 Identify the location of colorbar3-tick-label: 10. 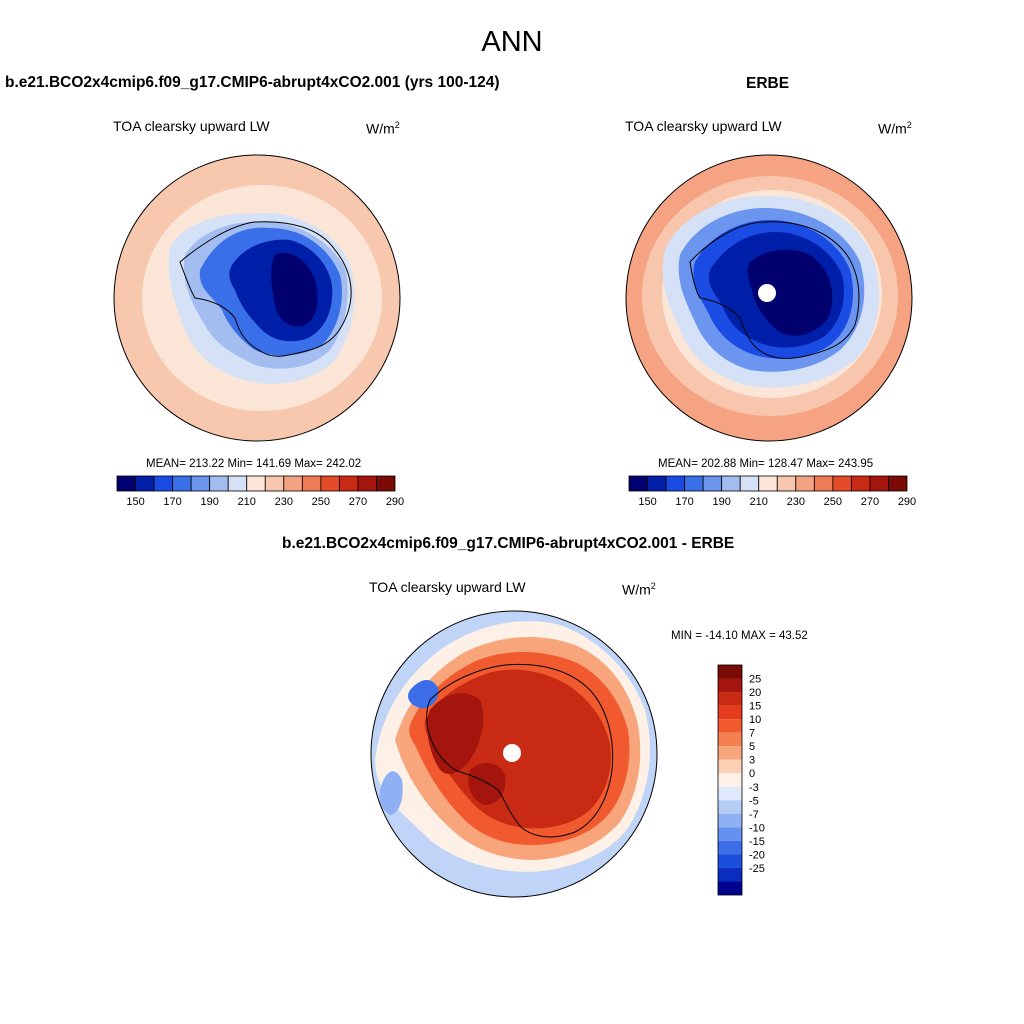
(755, 720).